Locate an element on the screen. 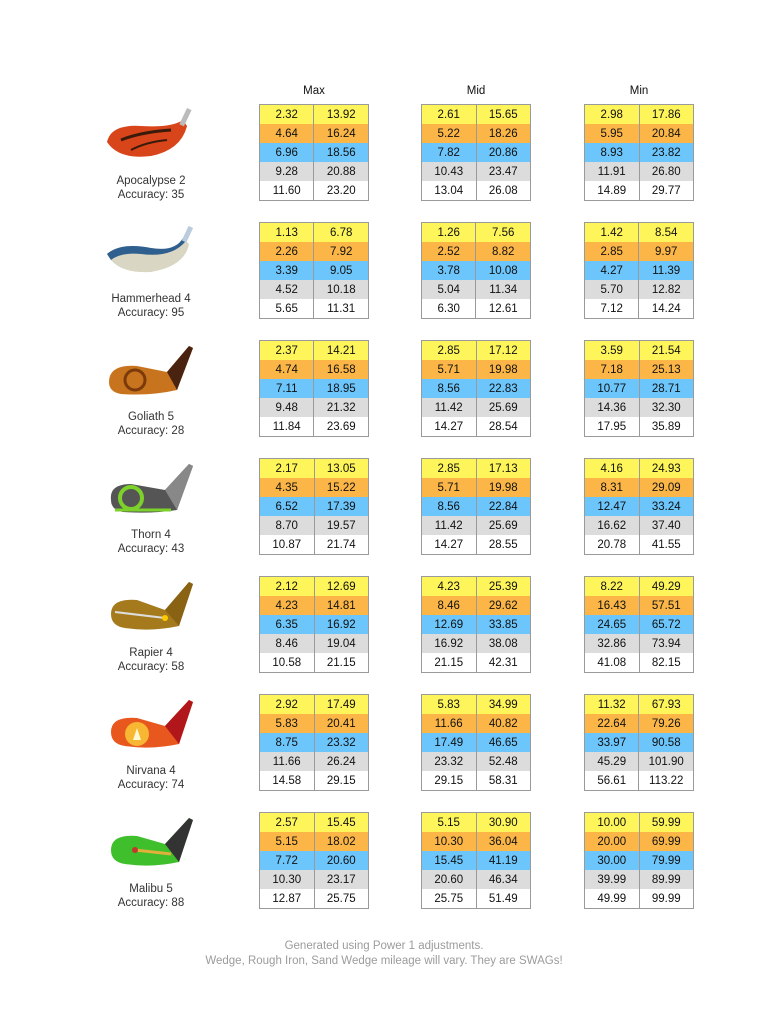 Image resolution: width=768 pixels, height=1024 pixels. column-header-max: Max is located at coordinates (314, 91).